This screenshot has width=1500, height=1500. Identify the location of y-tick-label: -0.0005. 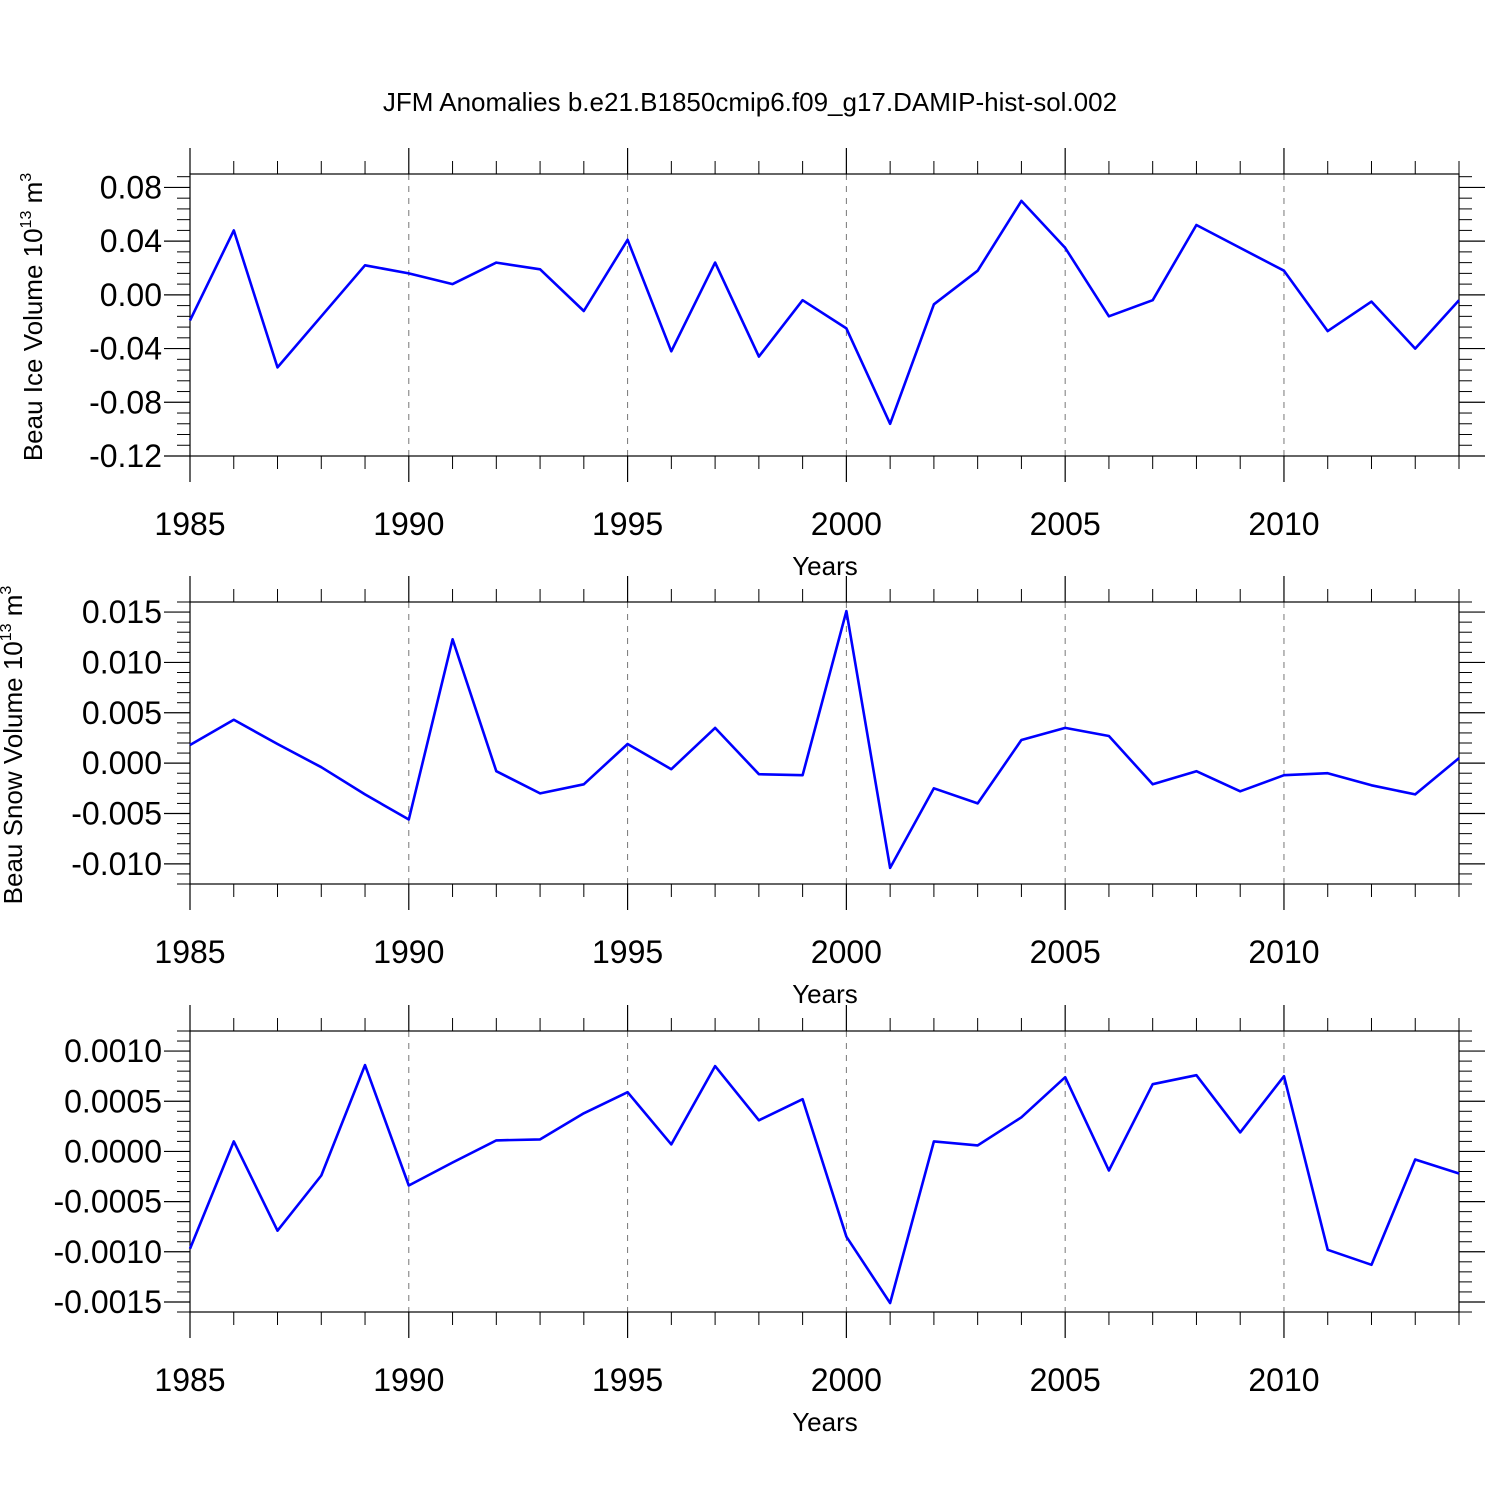
(107, 1202).